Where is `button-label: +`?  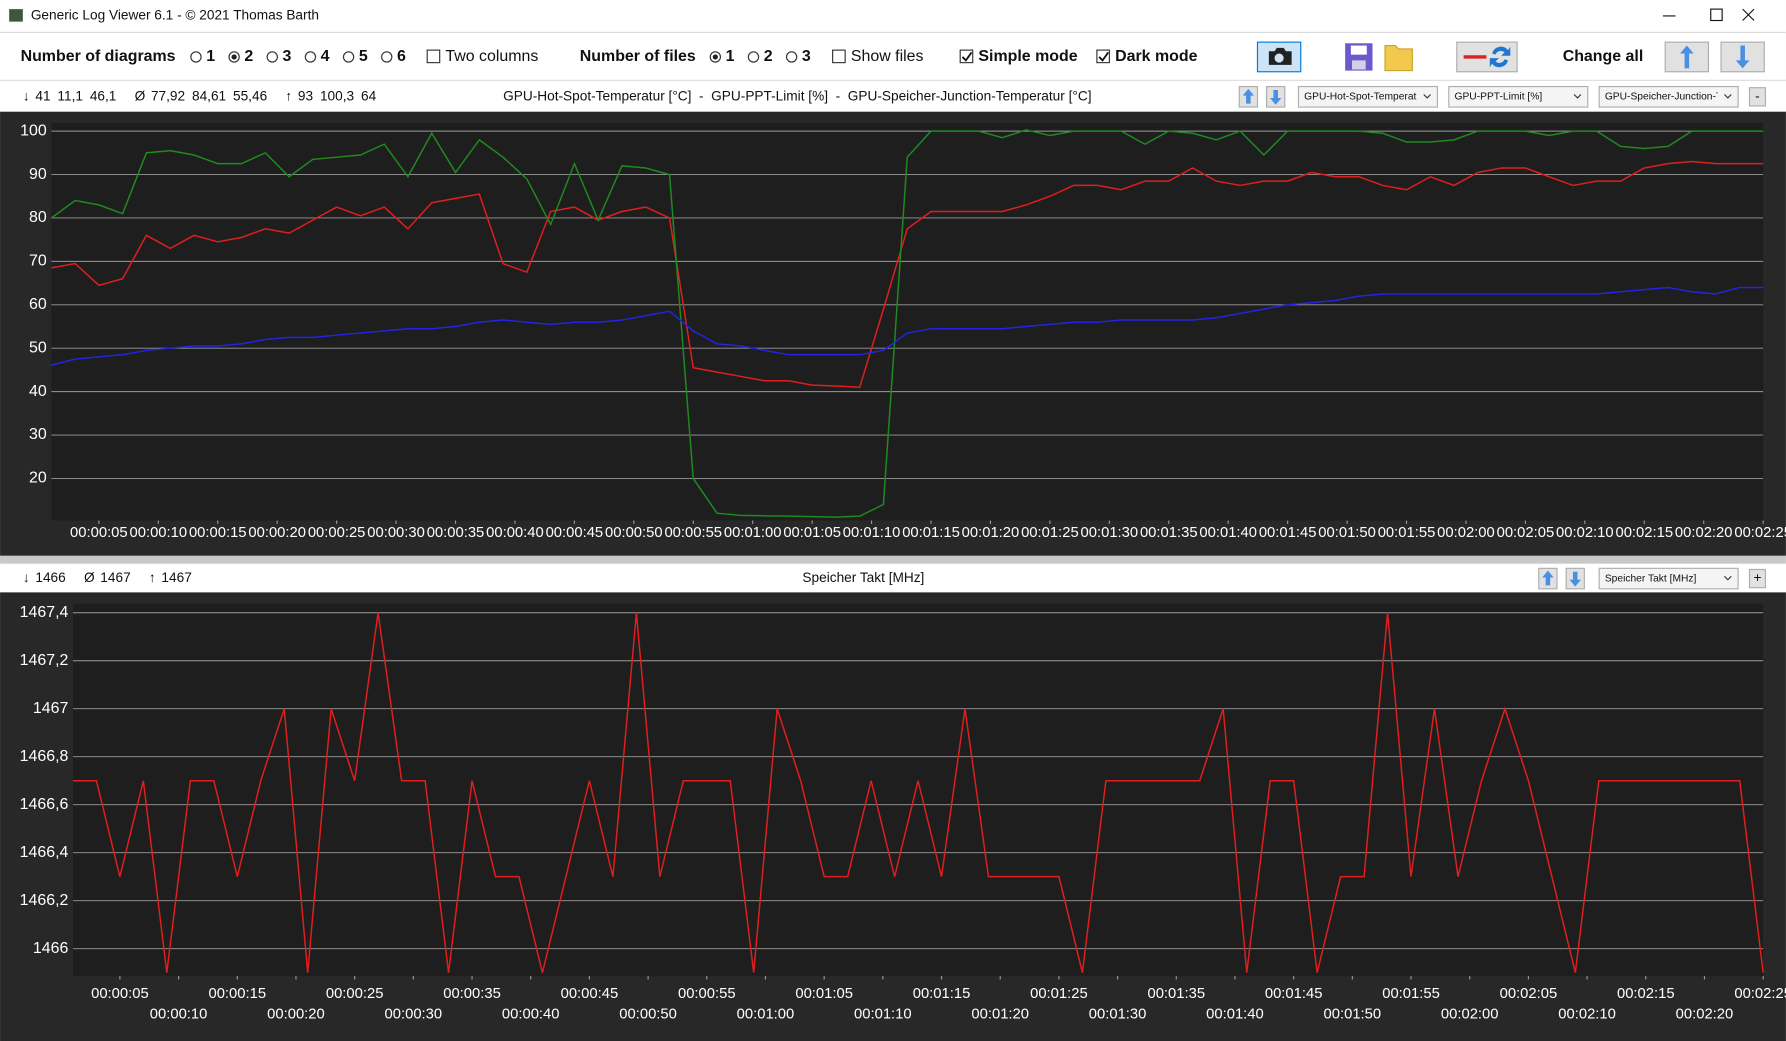 button-label: + is located at coordinates (1757, 577).